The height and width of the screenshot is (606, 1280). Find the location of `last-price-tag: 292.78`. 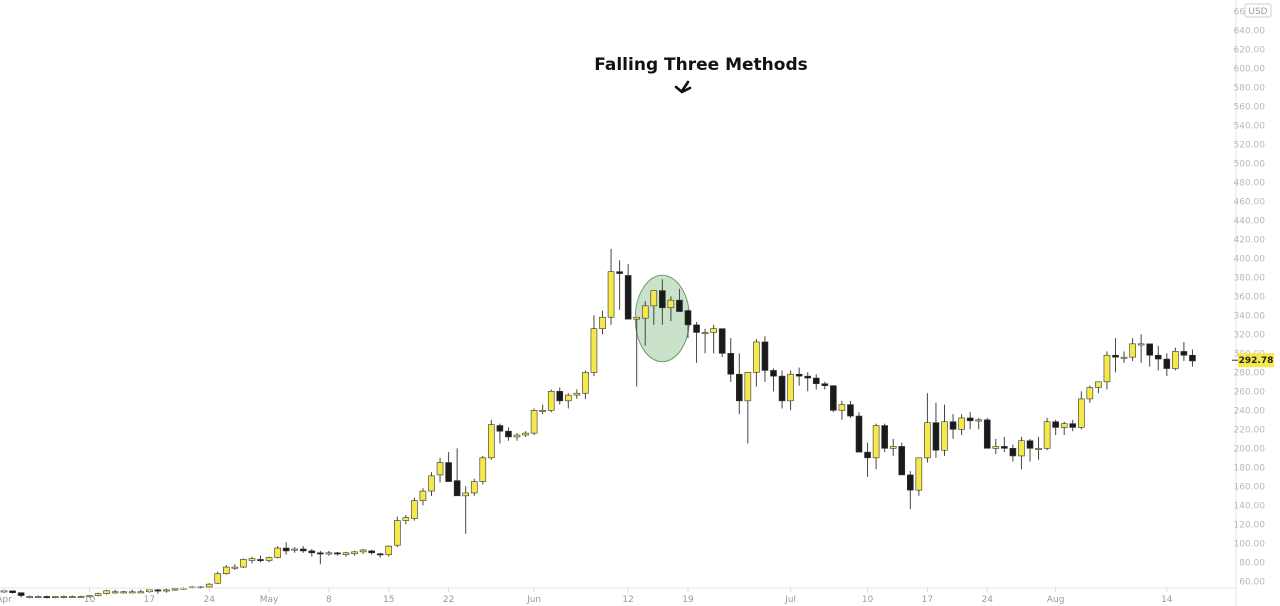

last-price-tag: 292.78 is located at coordinates (1253, 360).